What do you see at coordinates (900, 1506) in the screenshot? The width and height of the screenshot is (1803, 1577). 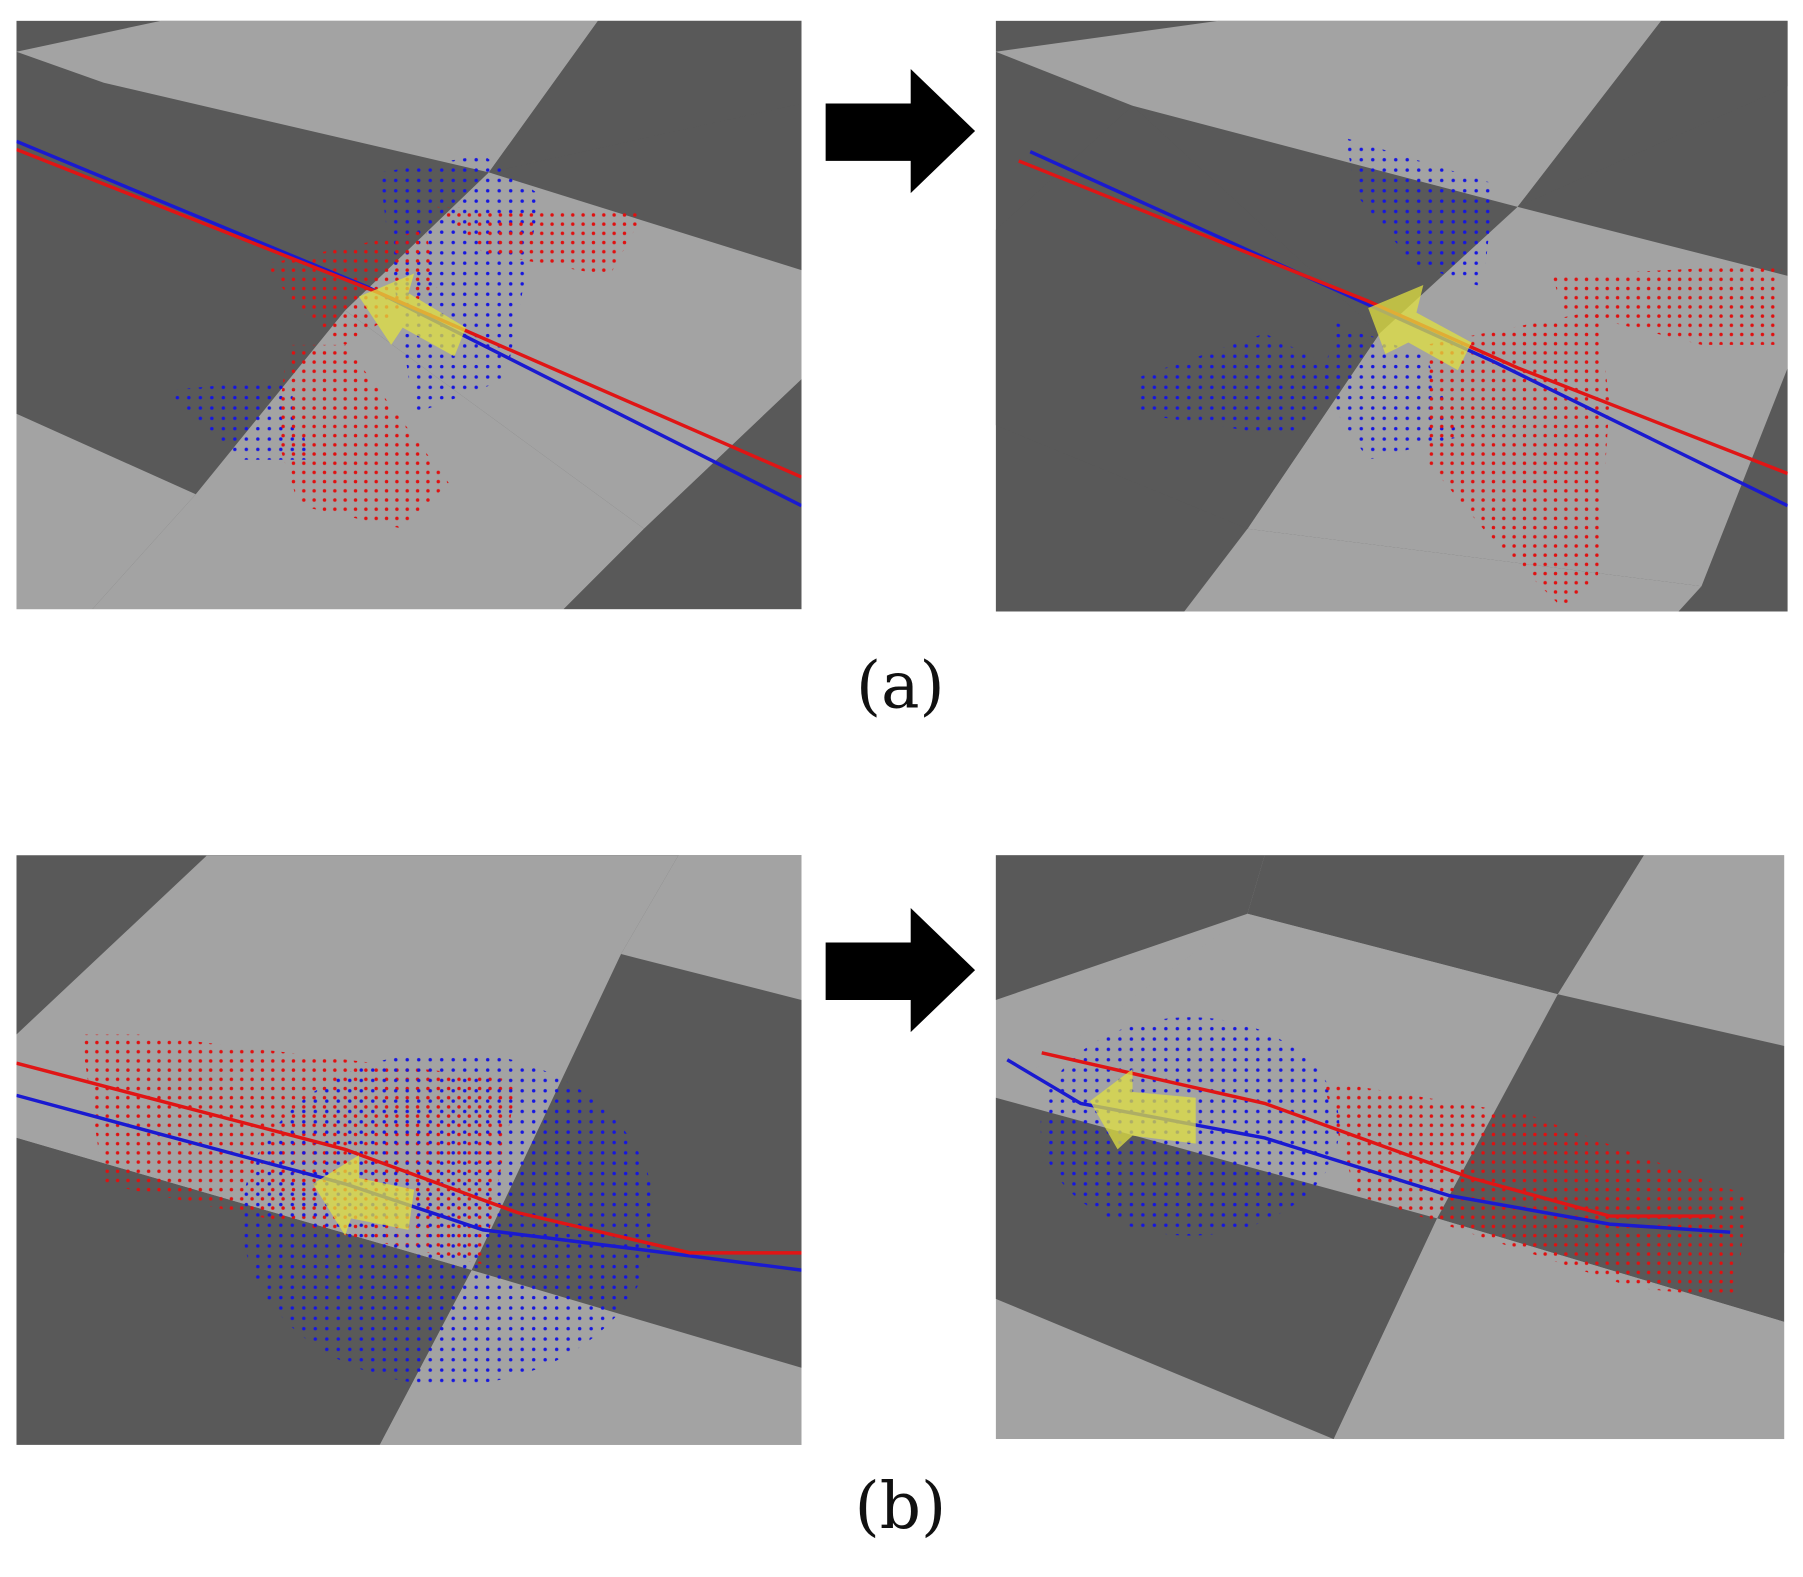 I see `caption: (b)` at bounding box center [900, 1506].